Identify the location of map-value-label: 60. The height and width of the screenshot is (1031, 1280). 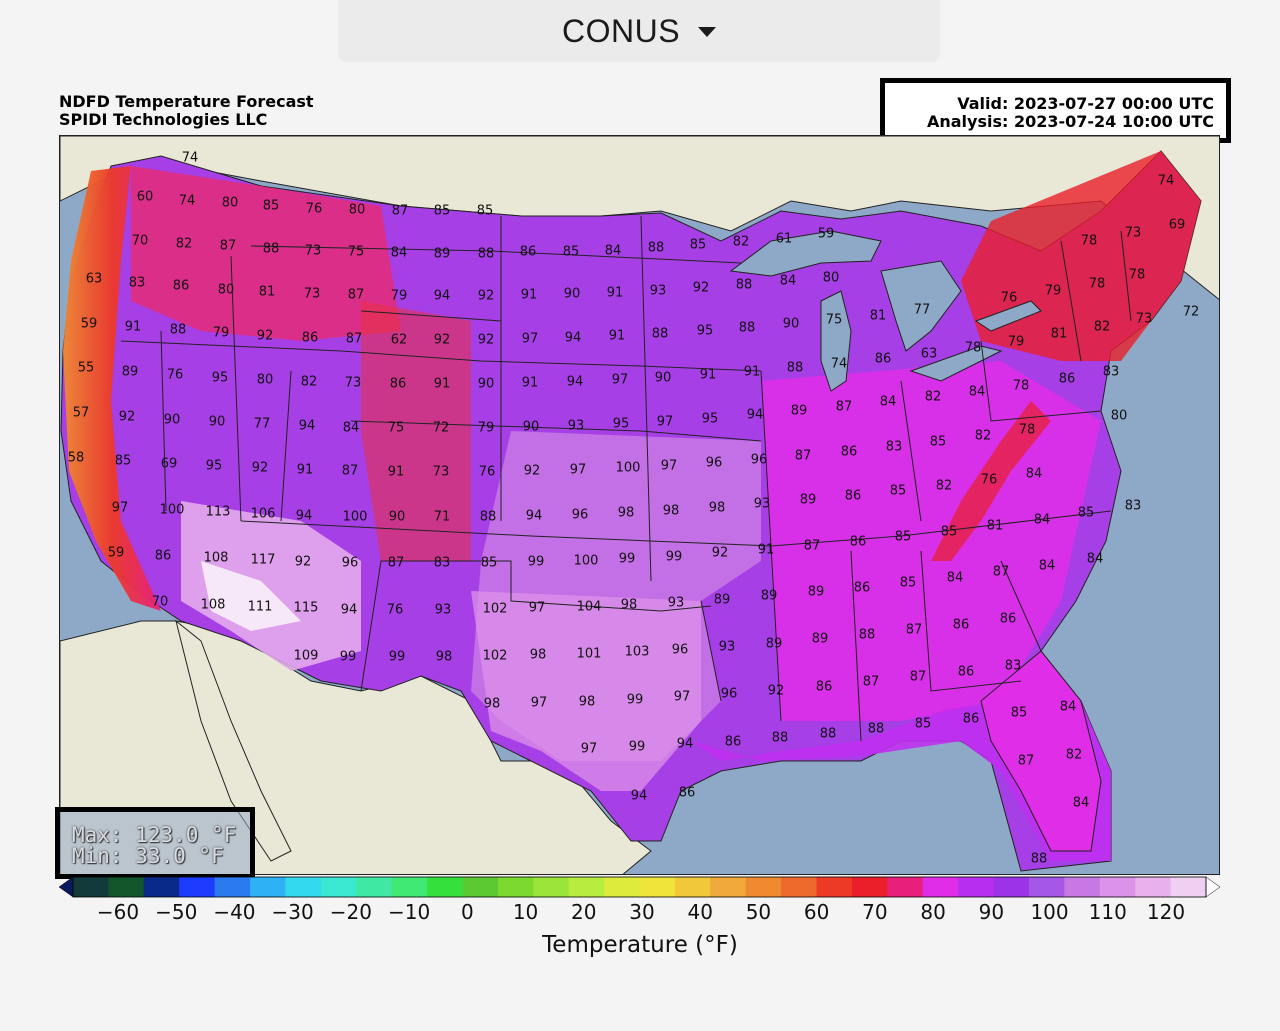
(145, 197).